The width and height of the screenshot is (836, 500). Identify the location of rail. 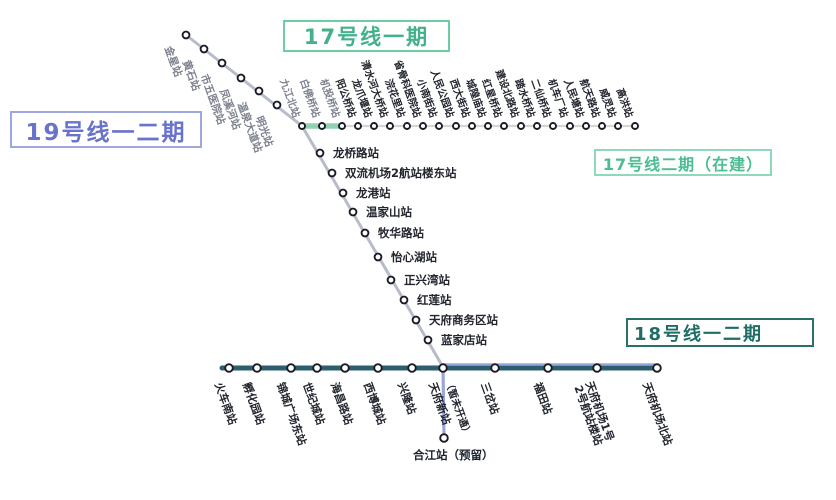
(443, 402).